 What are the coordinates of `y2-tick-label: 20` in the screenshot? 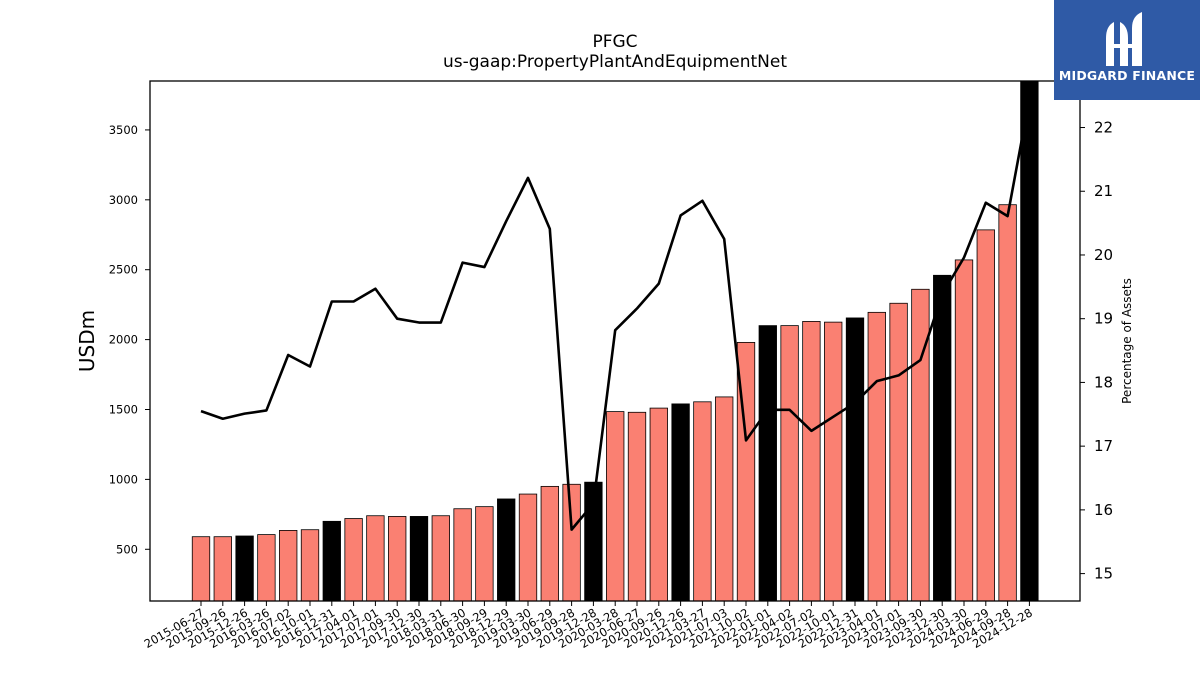 It's located at (1103, 255).